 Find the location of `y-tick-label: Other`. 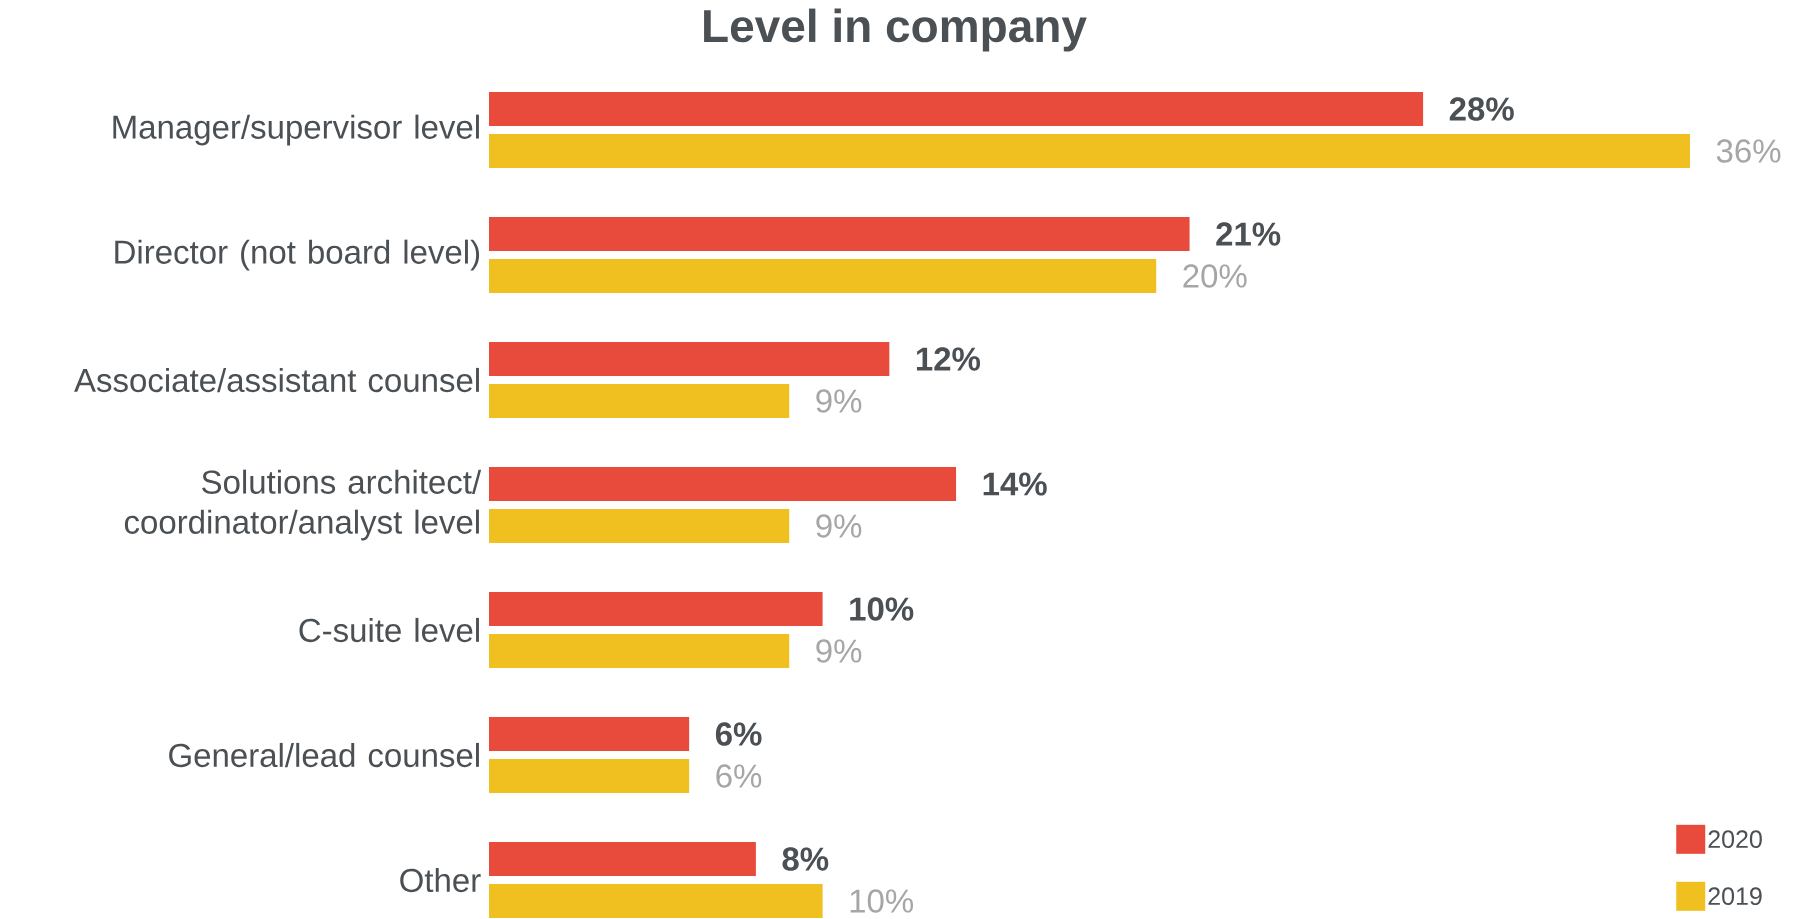

y-tick-label: Other is located at coordinates (440, 880).